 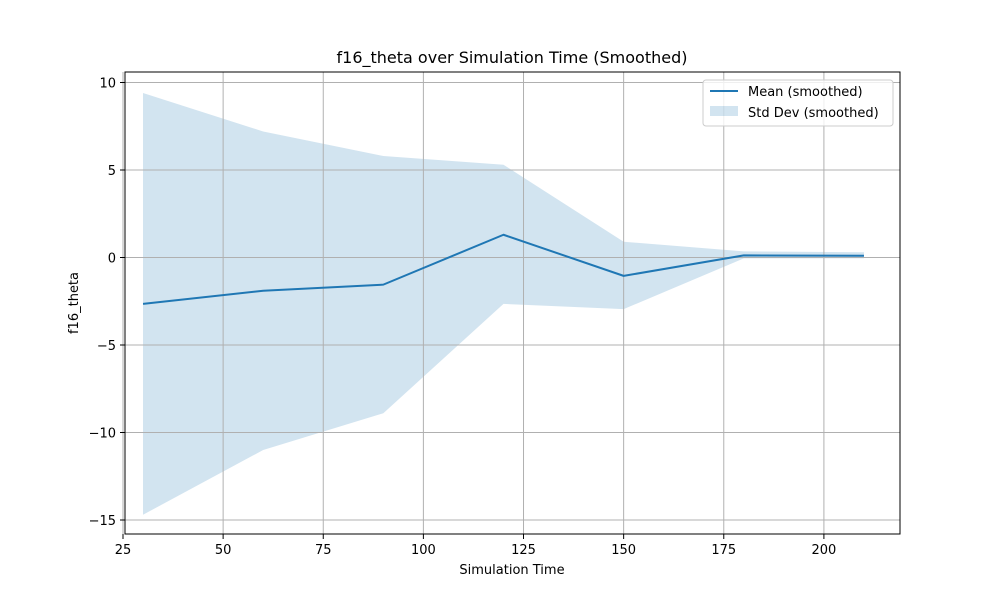 I want to click on y-tick-label-3: 0, so click(x=112, y=259).